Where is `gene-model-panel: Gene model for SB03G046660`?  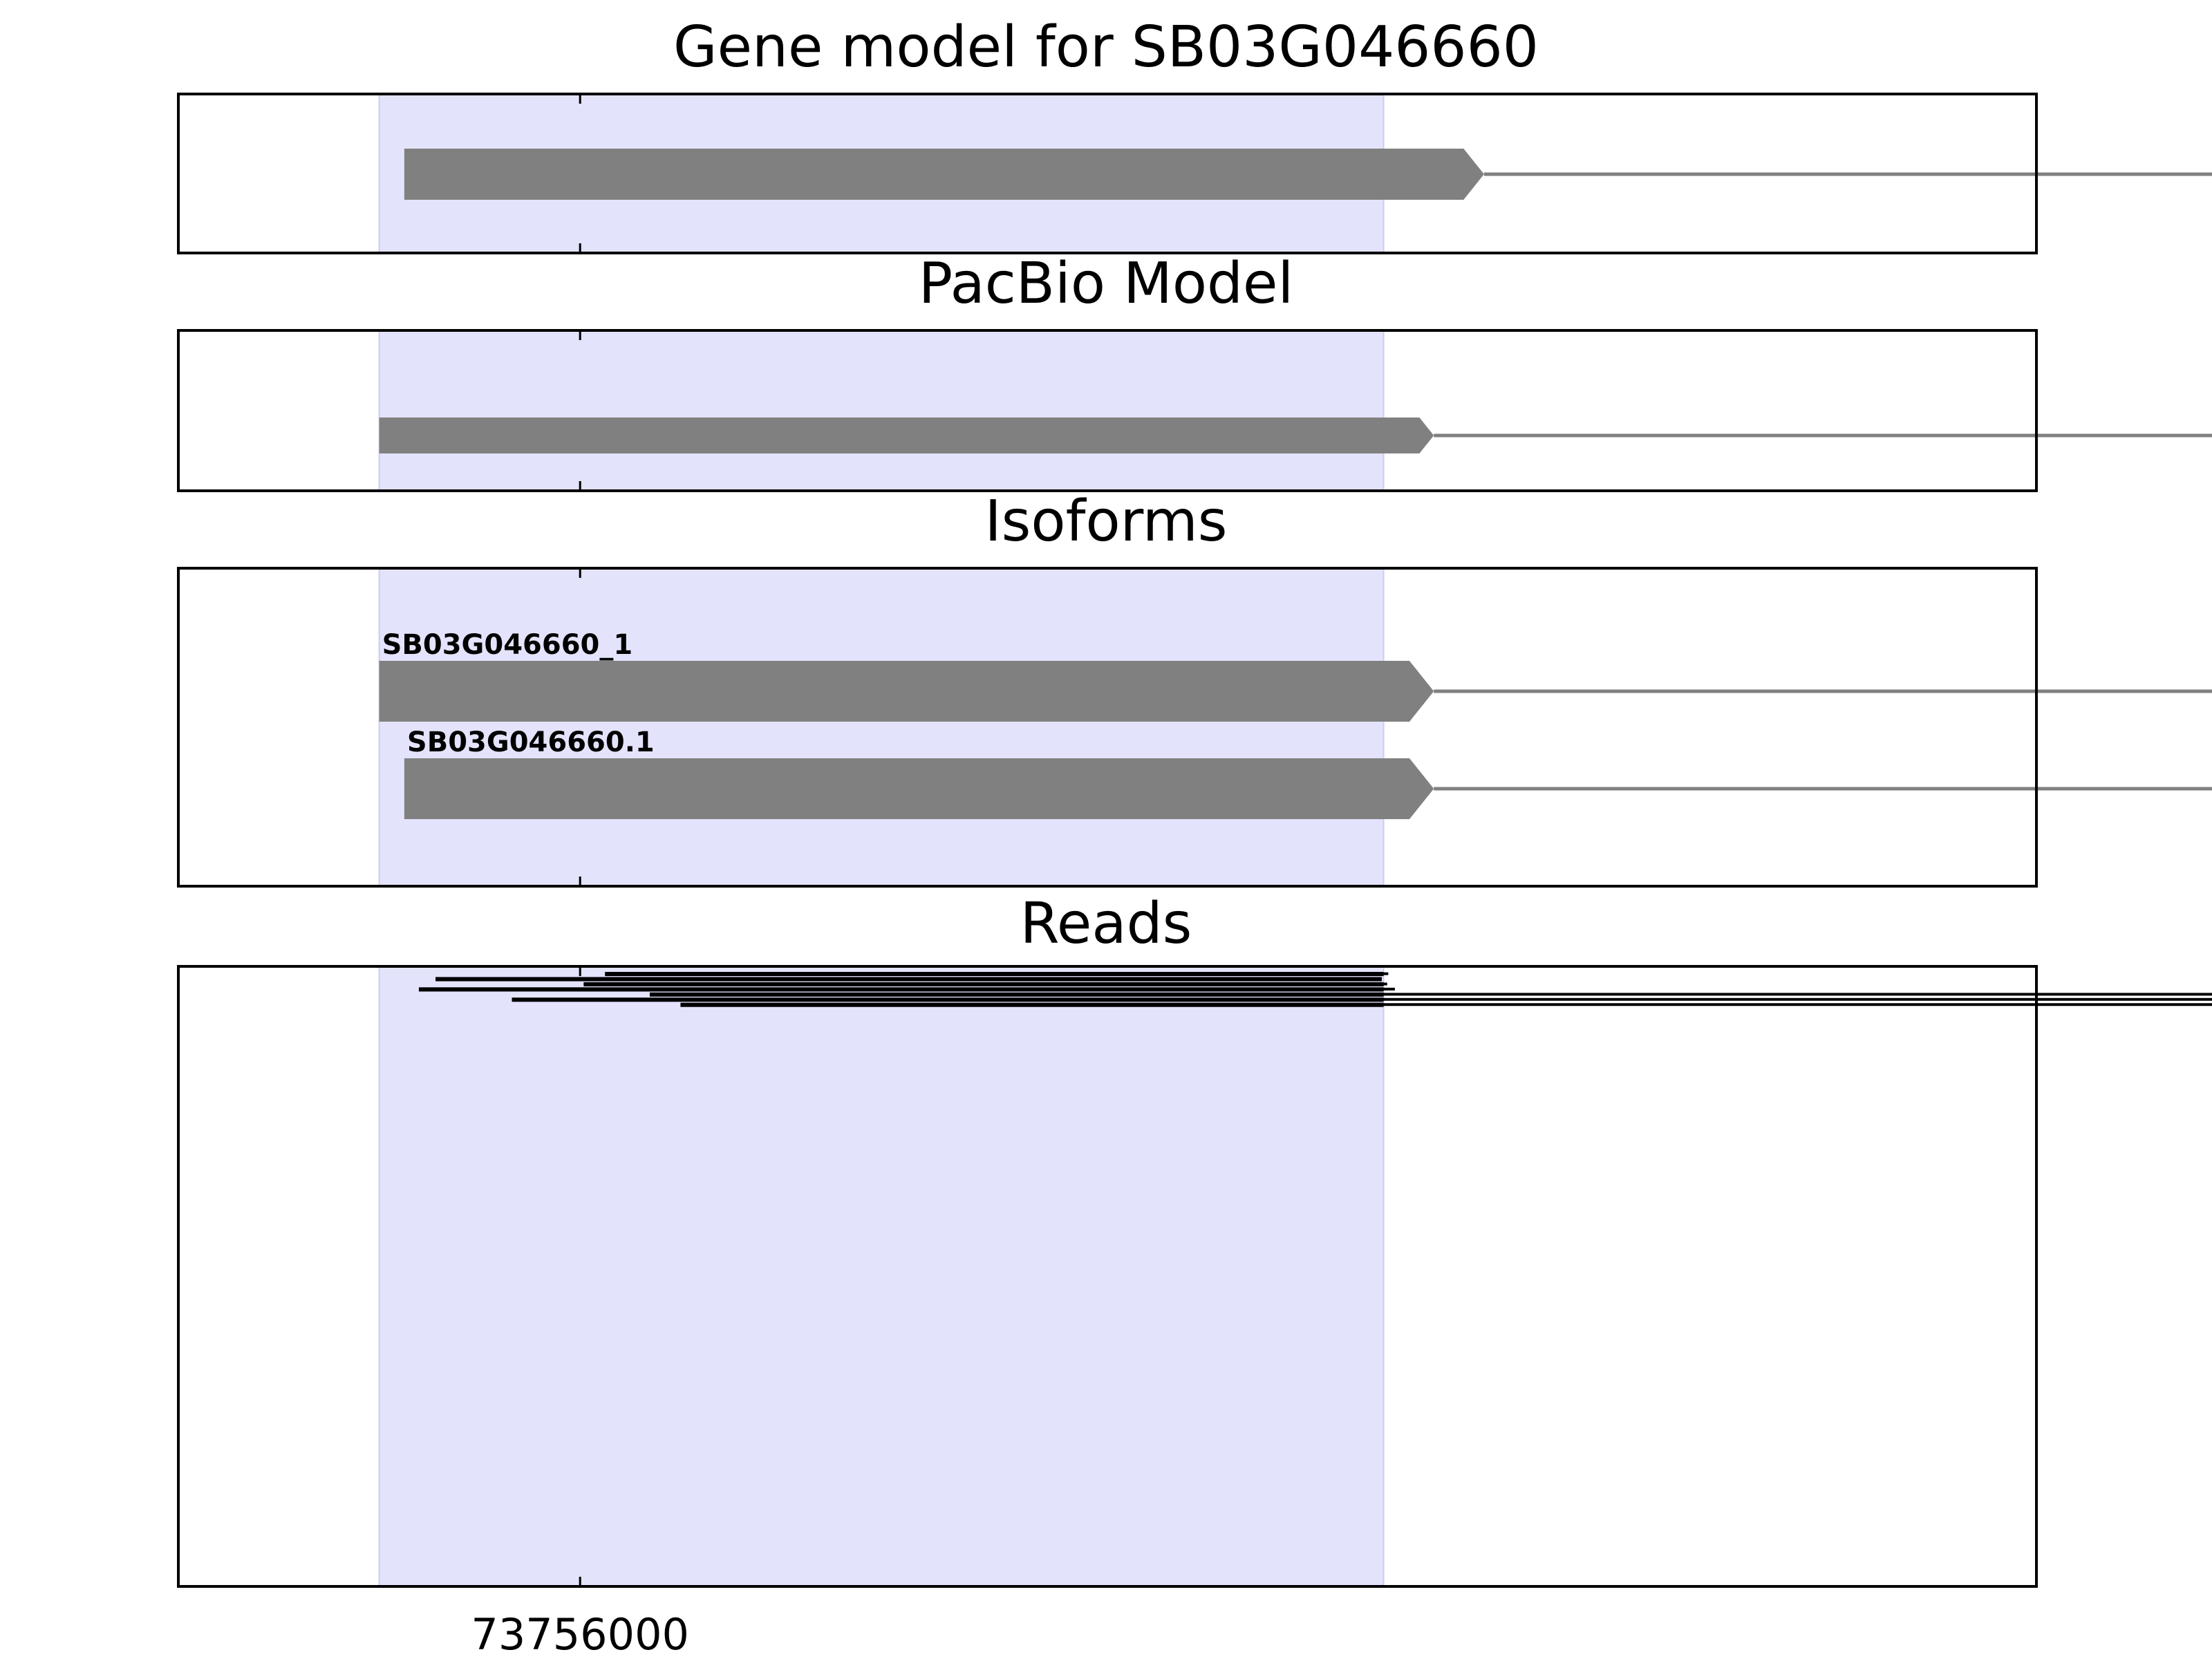
gene-model-panel: Gene model for SB03G046660 is located at coordinates (1194, 134).